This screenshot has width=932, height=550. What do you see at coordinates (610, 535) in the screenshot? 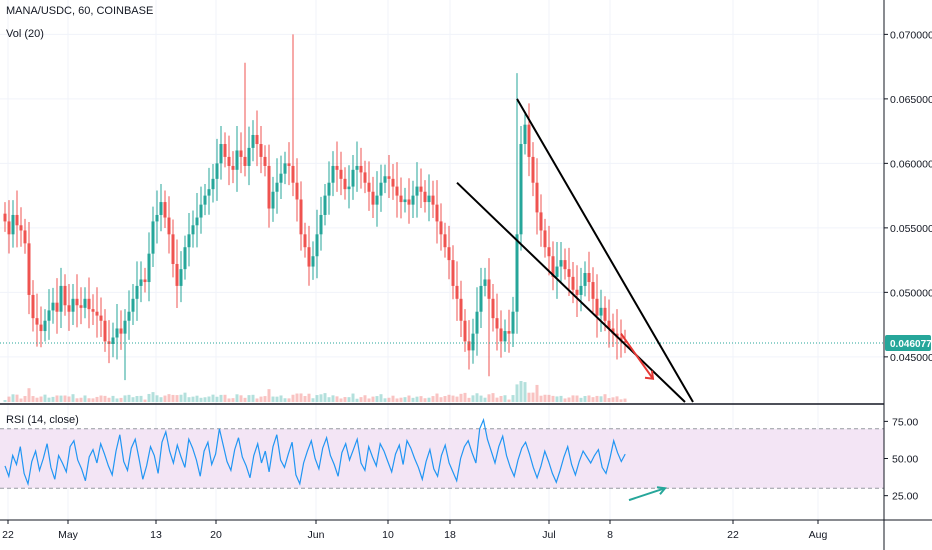
I see `time-tick-label: 8` at bounding box center [610, 535].